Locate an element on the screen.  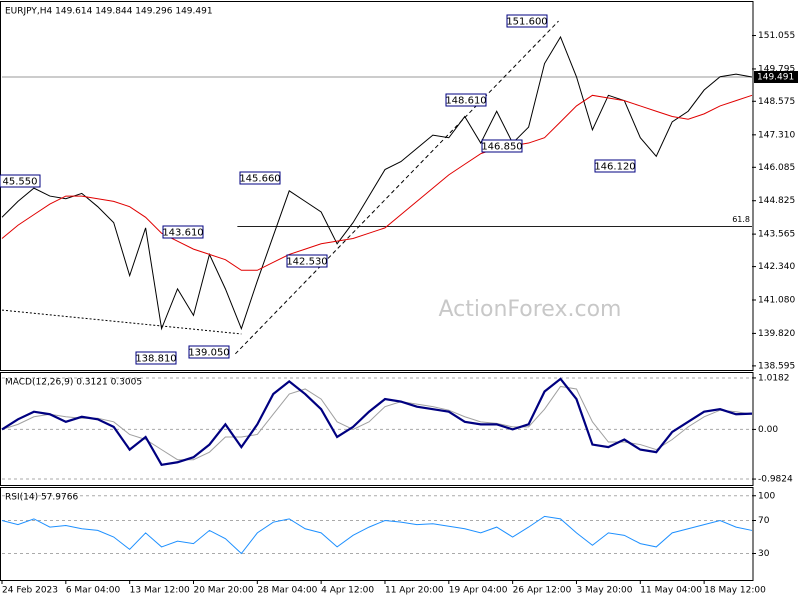
x-tick-label: 18 May 12:00 is located at coordinates (735, 591).